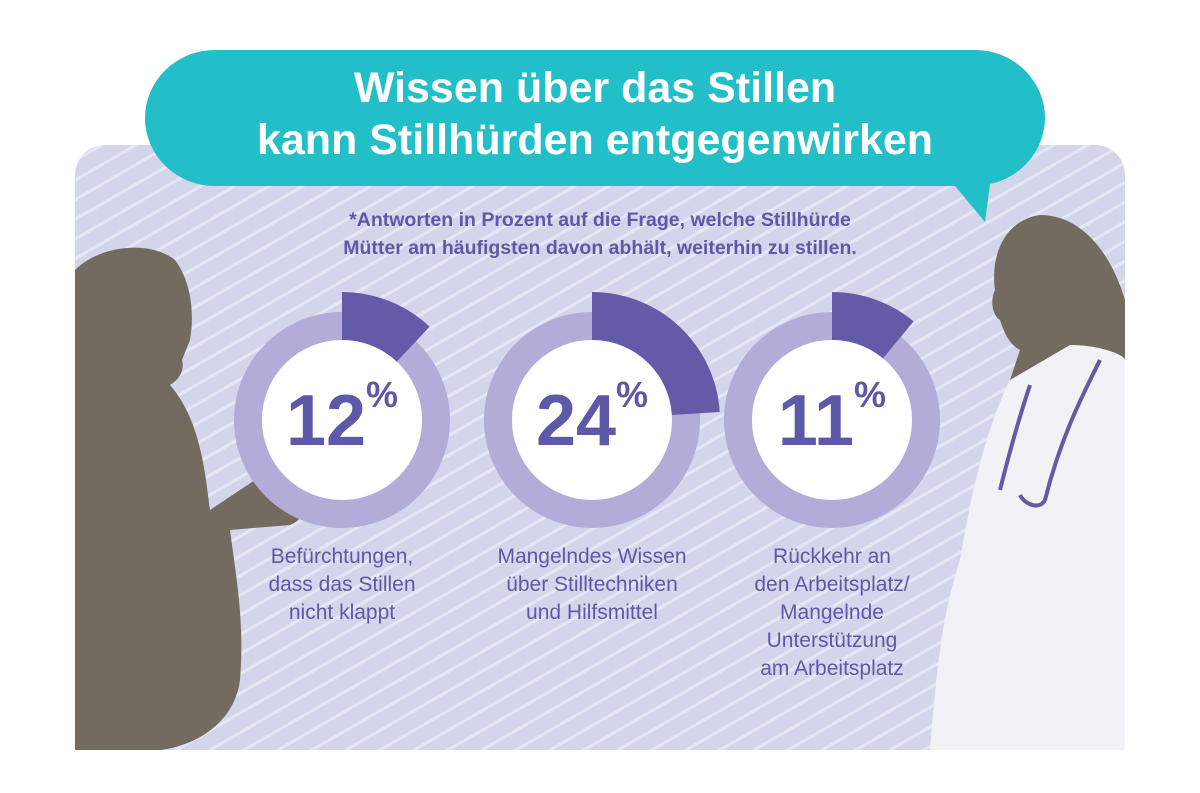 The width and height of the screenshot is (1200, 793). Describe the element at coordinates (832, 584) in the screenshot. I see `label-line: den Arbeitsplatz/` at that location.